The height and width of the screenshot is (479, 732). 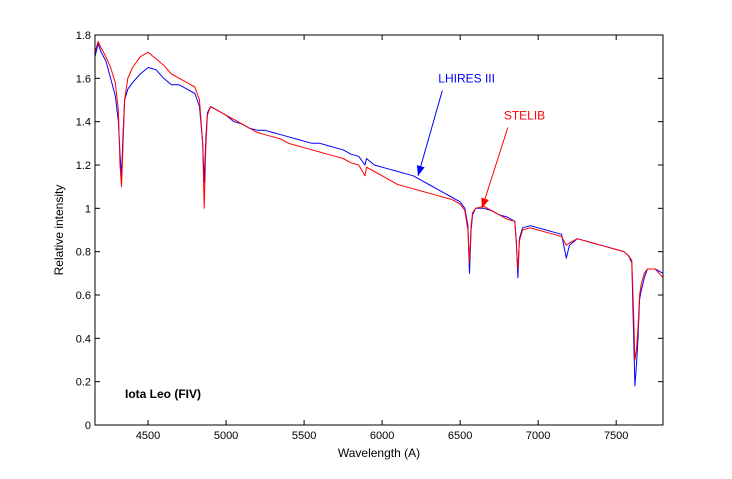 I want to click on x-tick-label: 7500, so click(x=616, y=436).